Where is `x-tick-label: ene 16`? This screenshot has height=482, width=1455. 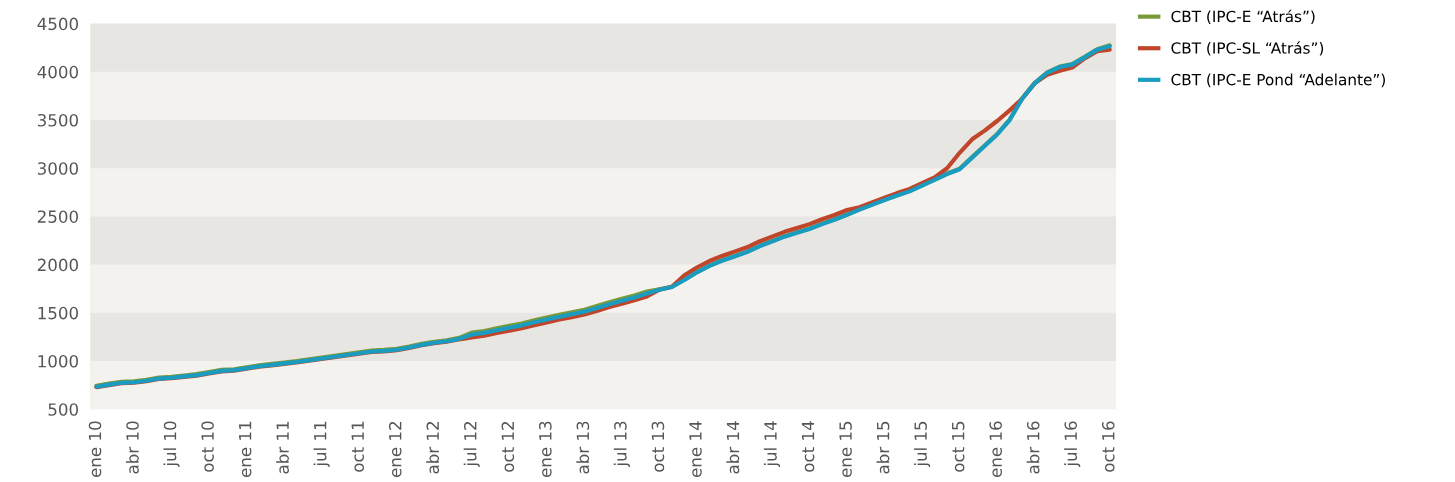 x-tick-label: ene 16 is located at coordinates (995, 449).